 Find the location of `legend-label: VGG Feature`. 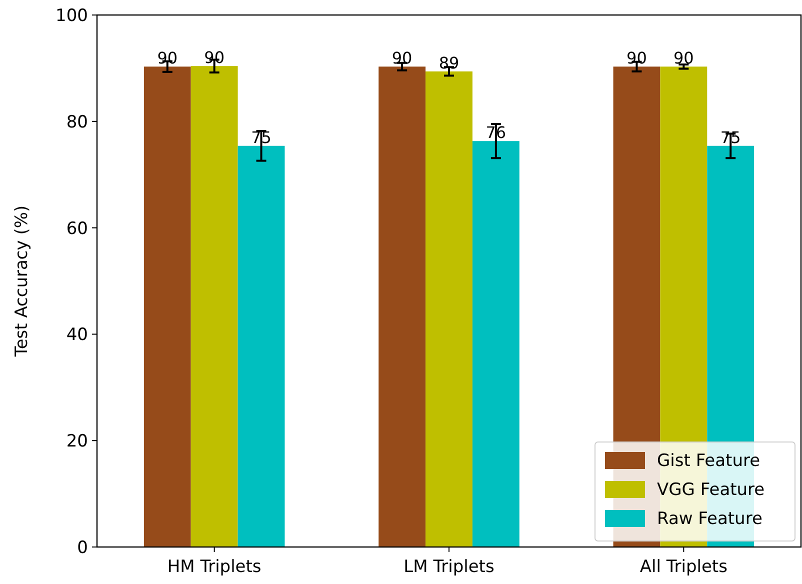

legend-label: VGG Feature is located at coordinates (711, 490).